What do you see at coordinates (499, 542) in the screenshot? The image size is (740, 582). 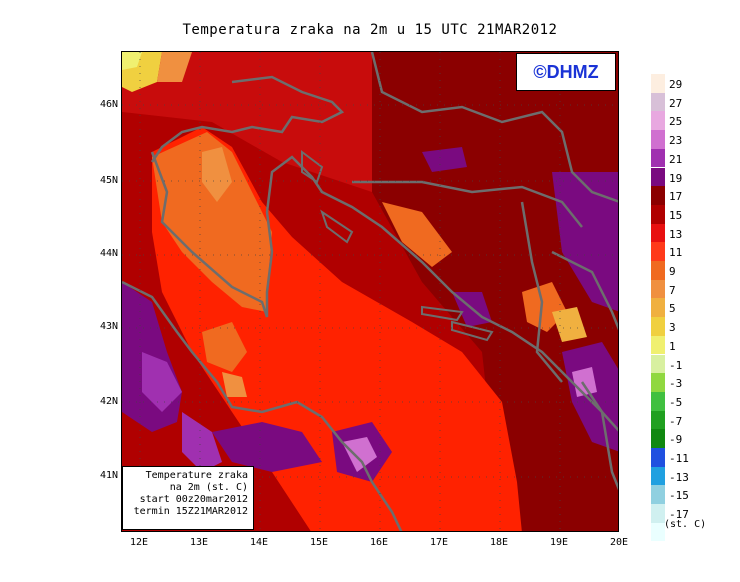 I see `lon-label-18e: 18E` at bounding box center [499, 542].